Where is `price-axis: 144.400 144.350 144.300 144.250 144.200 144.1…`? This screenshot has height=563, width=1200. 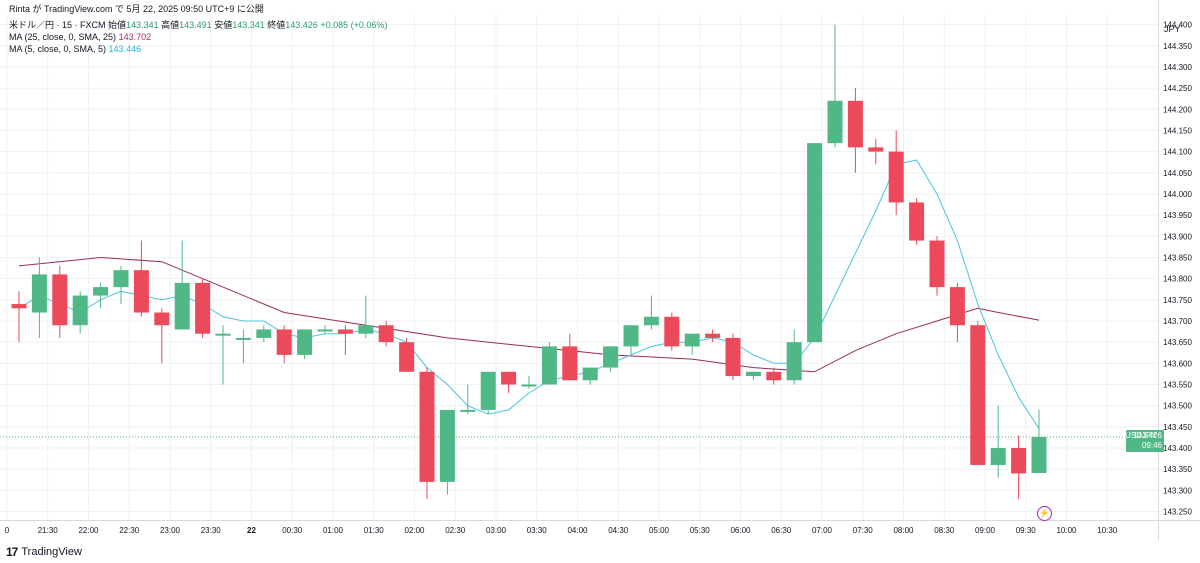
price-axis: 144.400 144.350 144.300 144.250 144.200 144.1… is located at coordinates (1179, 281).